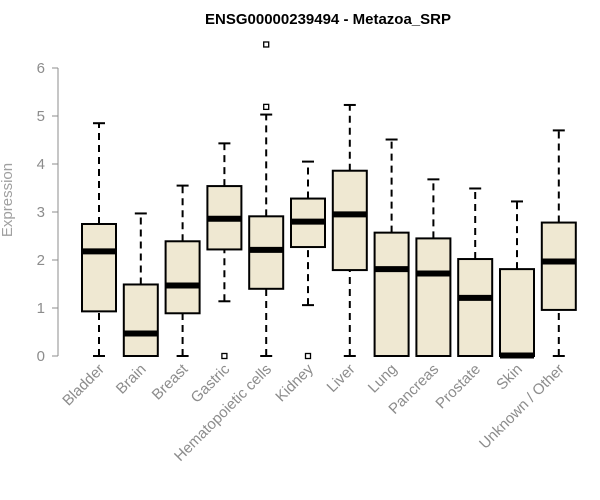 The height and width of the screenshot is (500, 600). What do you see at coordinates (41, 164) in the screenshot?
I see `y-tick-label: 4` at bounding box center [41, 164].